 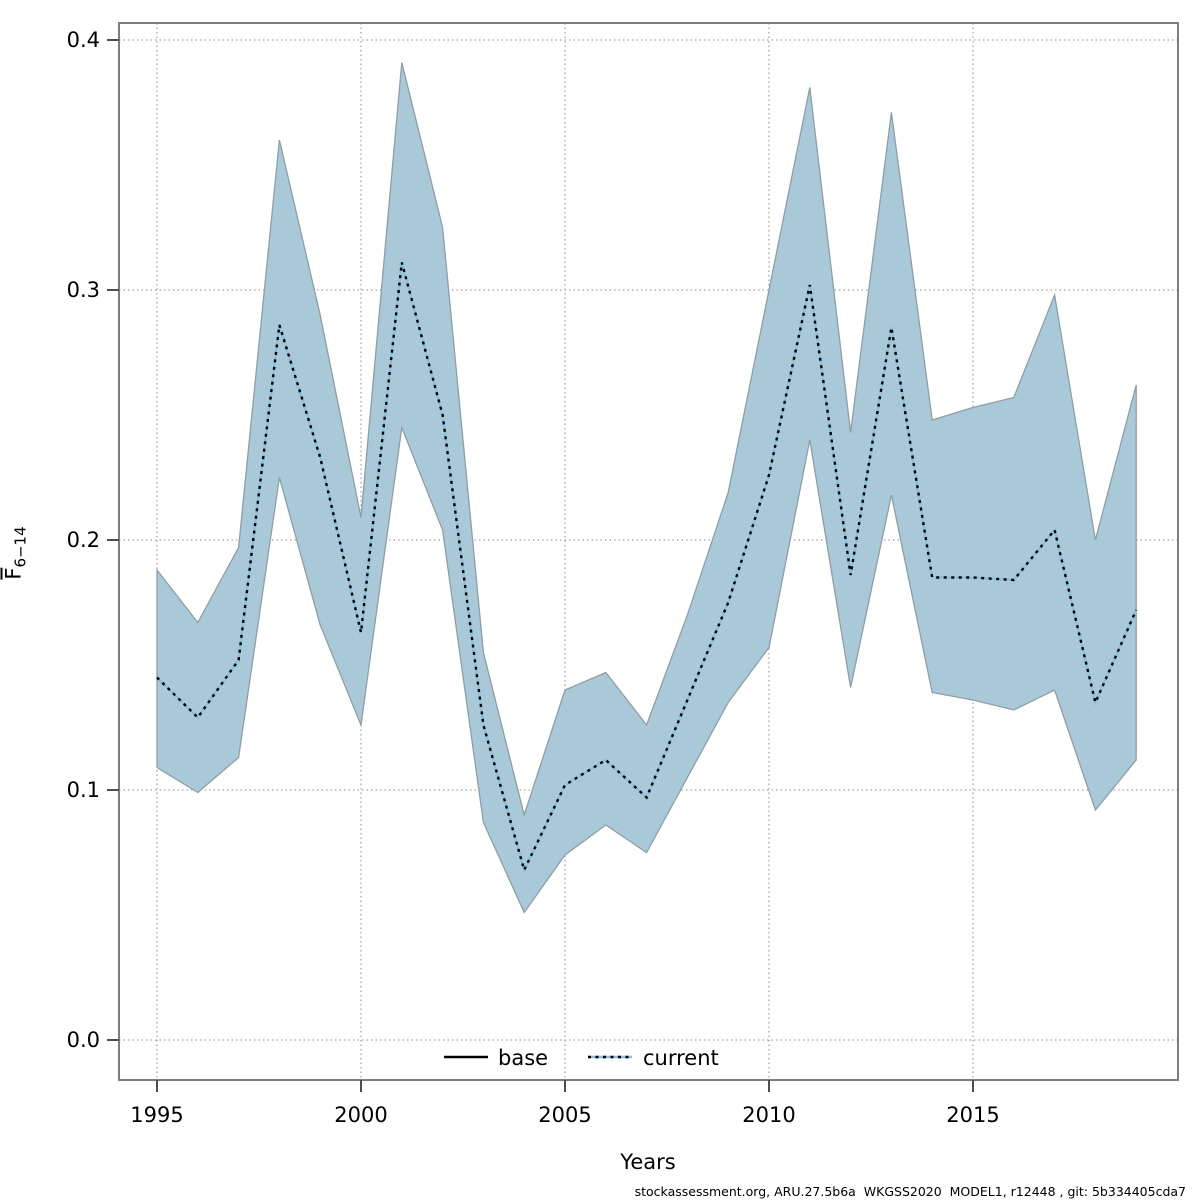 I want to click on y-axis-title: F6−14, so click(x=15, y=553).